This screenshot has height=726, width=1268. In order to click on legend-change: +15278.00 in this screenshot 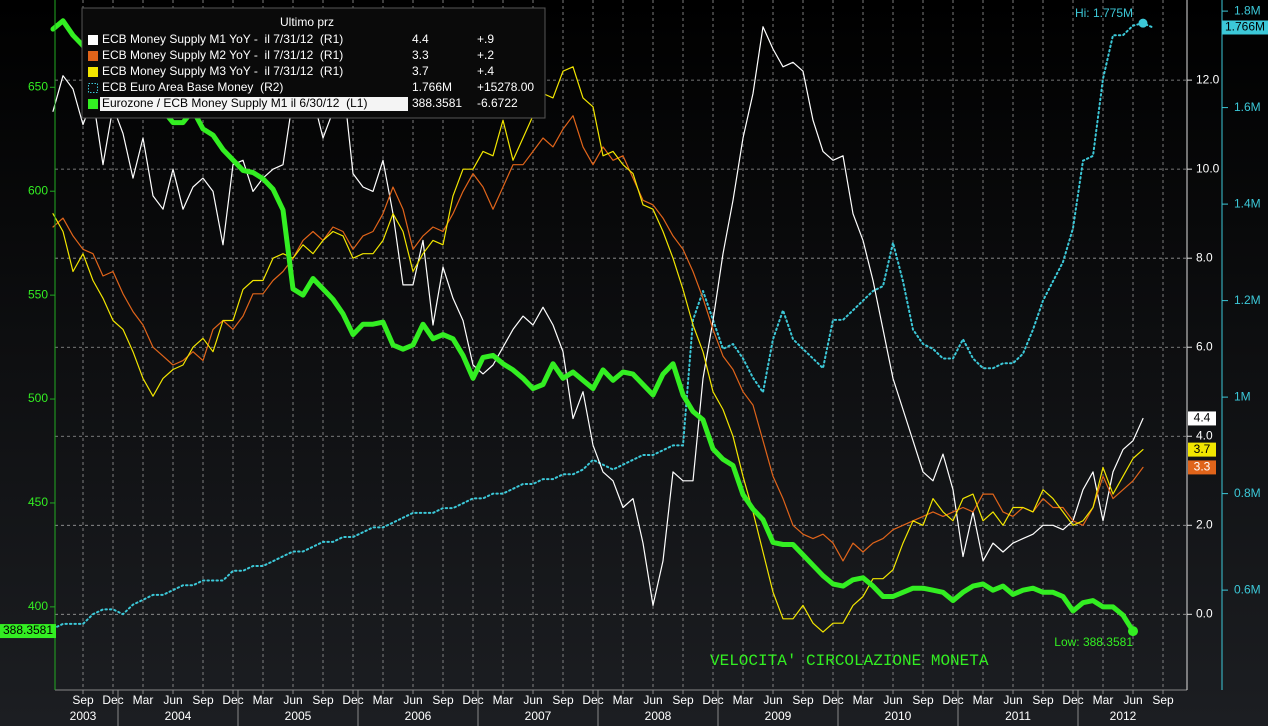, I will do `click(505, 87)`.